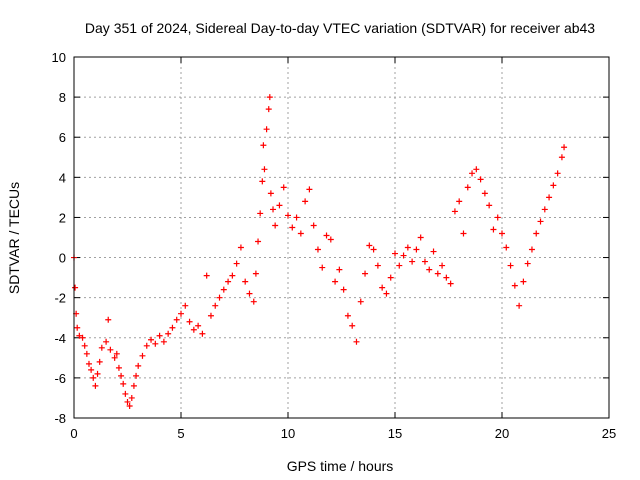 This screenshot has height=480, width=640. Describe the element at coordinates (62, 177) in the screenshot. I see `y-tick-label: 4` at that location.